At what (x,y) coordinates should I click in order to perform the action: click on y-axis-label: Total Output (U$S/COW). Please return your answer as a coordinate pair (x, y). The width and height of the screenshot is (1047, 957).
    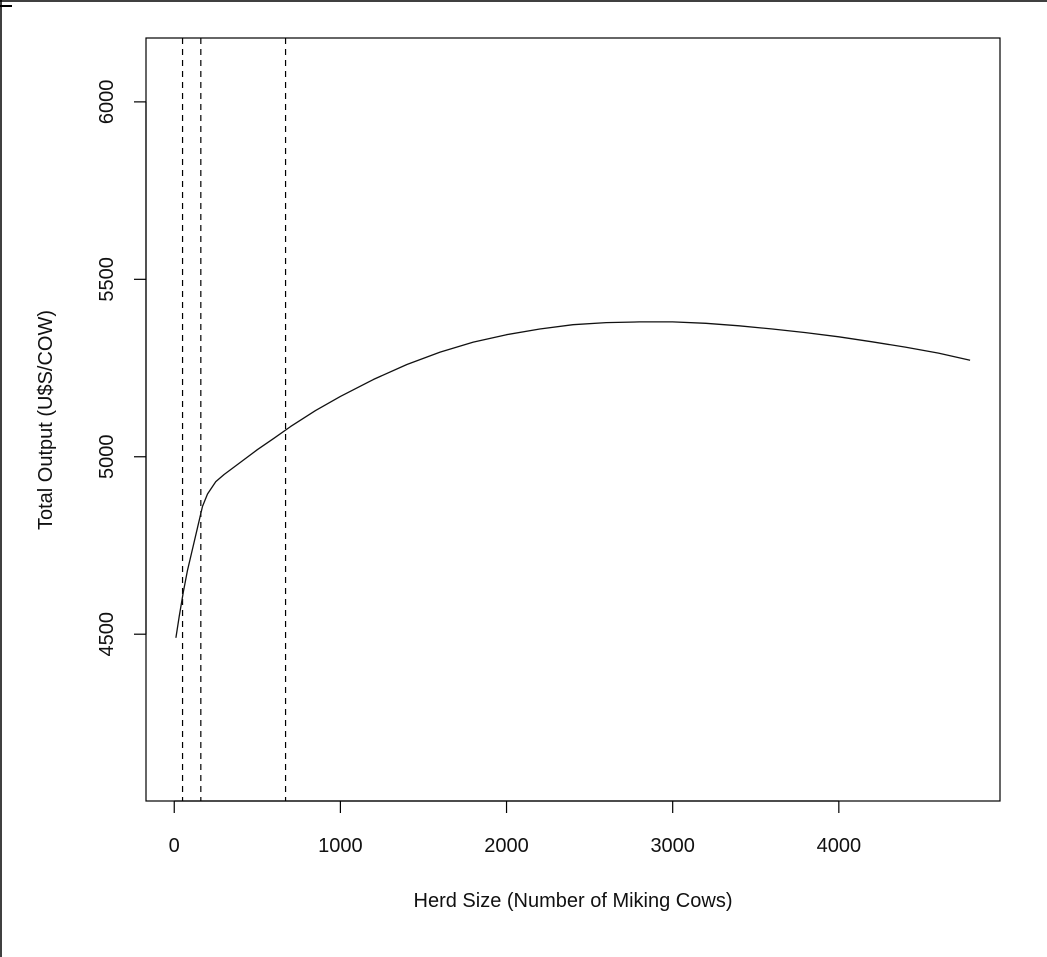
    Looking at the image, I should click on (46, 420).